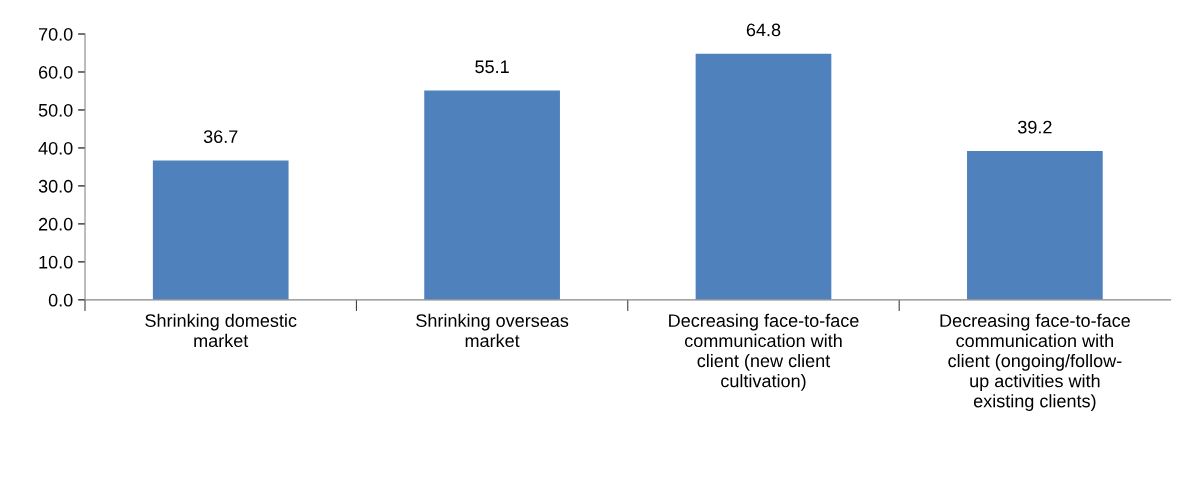 The image size is (1189, 479). I want to click on y-tick-label: 40.0, so click(55, 148).